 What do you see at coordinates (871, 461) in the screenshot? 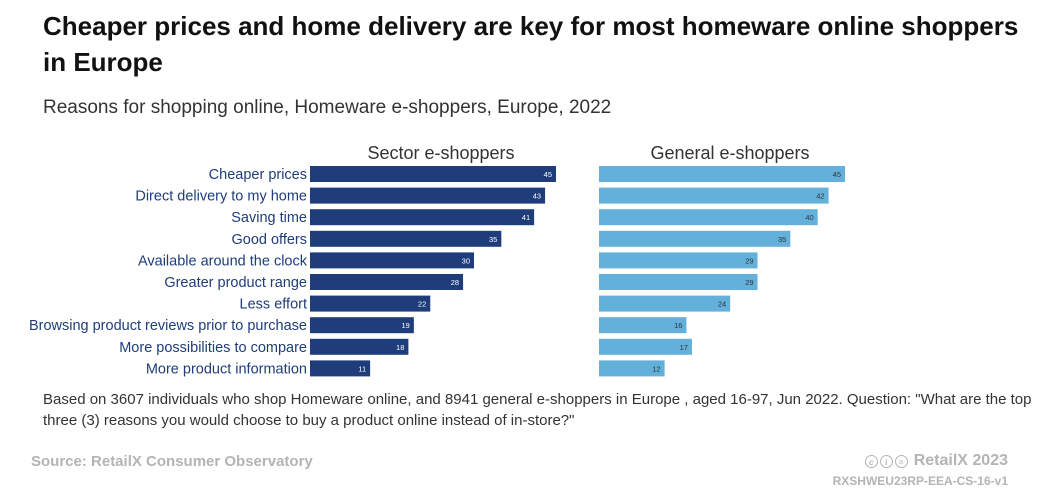
I see `cc-icon: c` at bounding box center [871, 461].